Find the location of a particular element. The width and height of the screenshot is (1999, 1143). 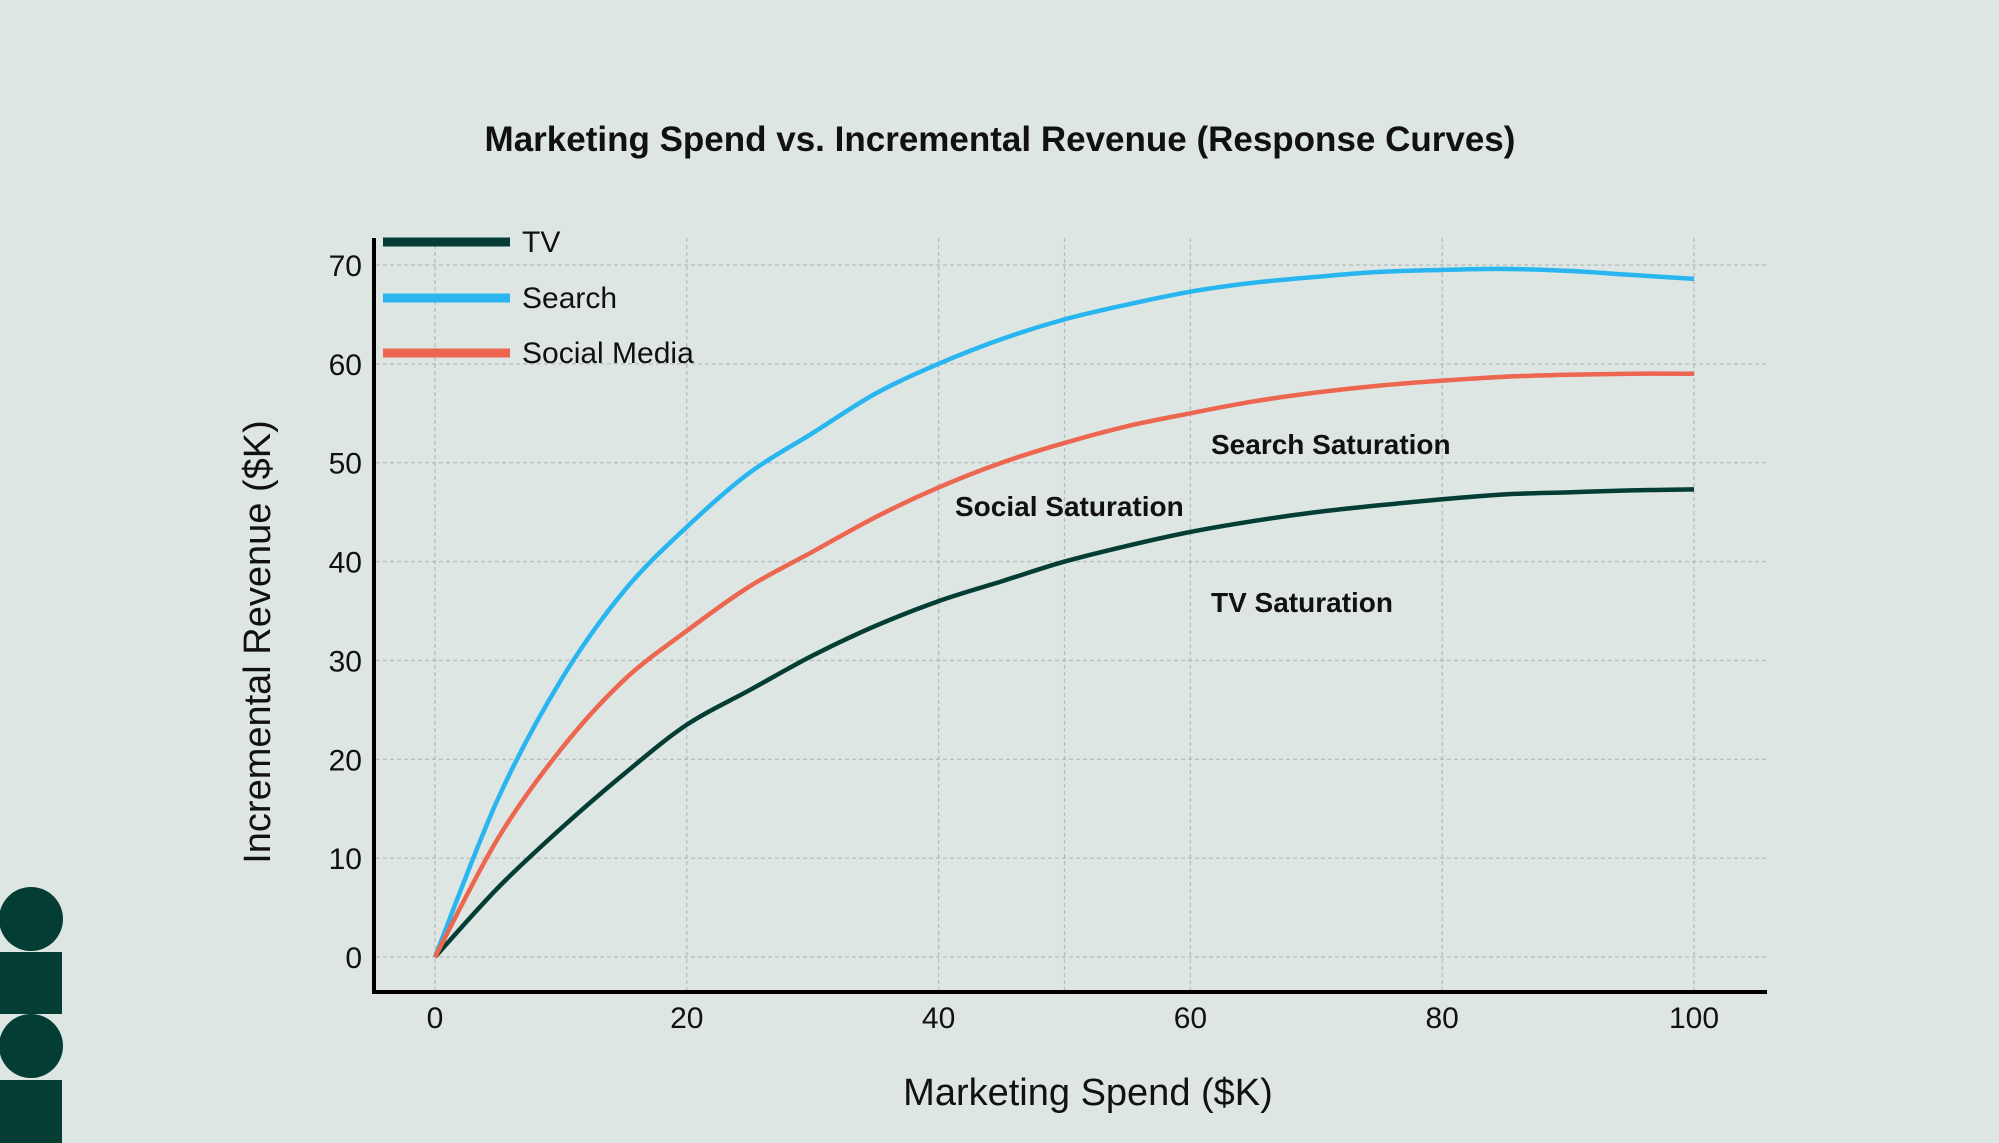

brand-logo is located at coordinates (31, 1015).